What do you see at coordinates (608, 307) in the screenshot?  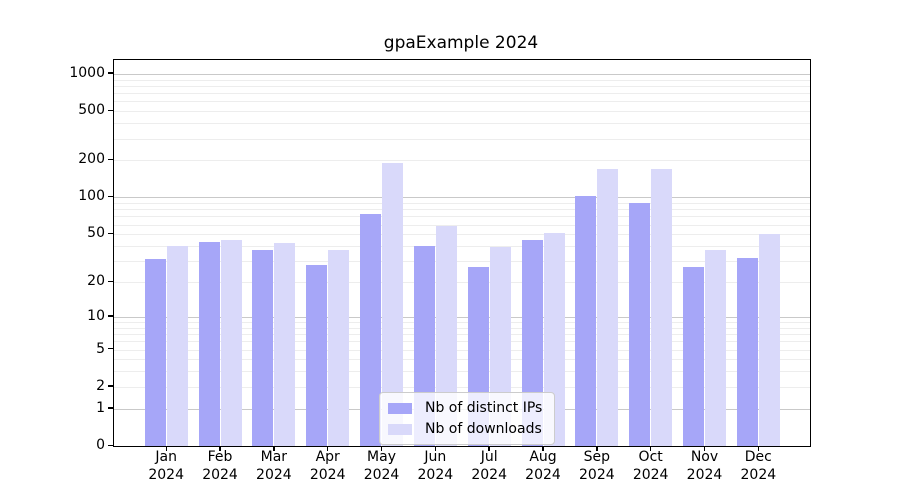 I see `bar-downloads-sep` at bounding box center [608, 307].